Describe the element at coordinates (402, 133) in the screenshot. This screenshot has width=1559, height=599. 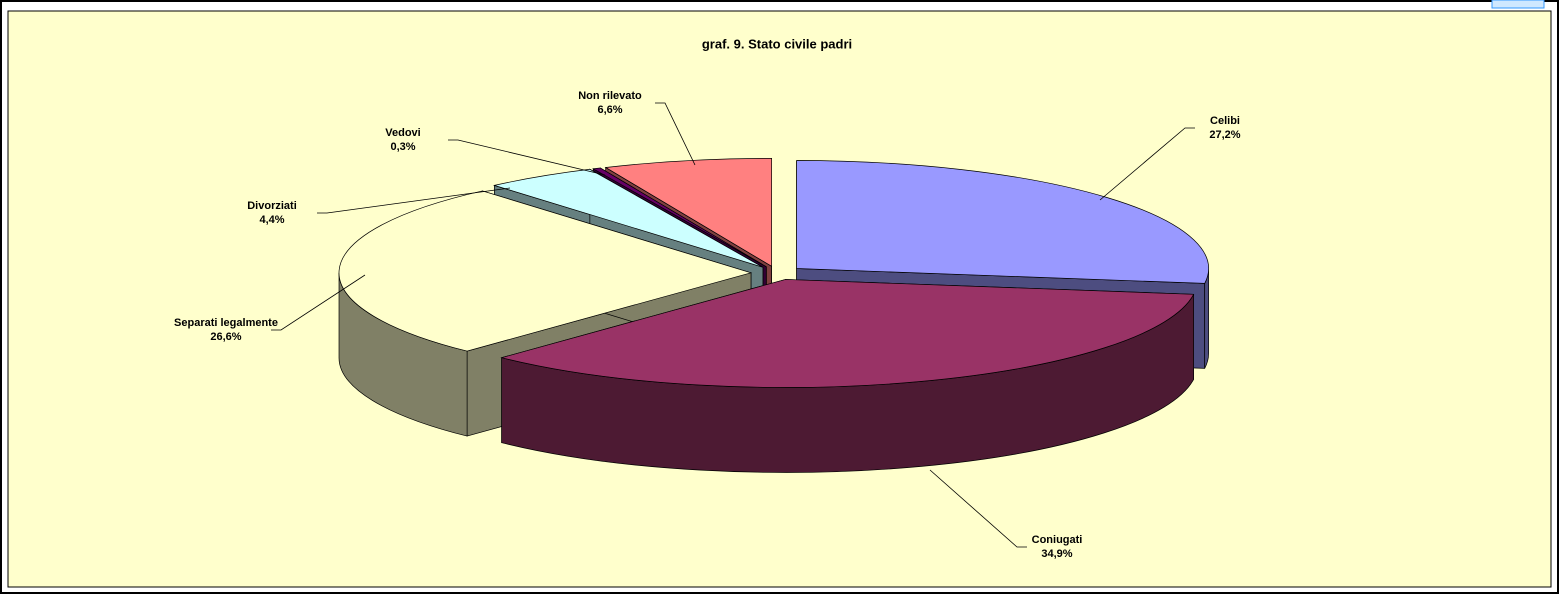
I see `category-label: Vedovi` at that location.